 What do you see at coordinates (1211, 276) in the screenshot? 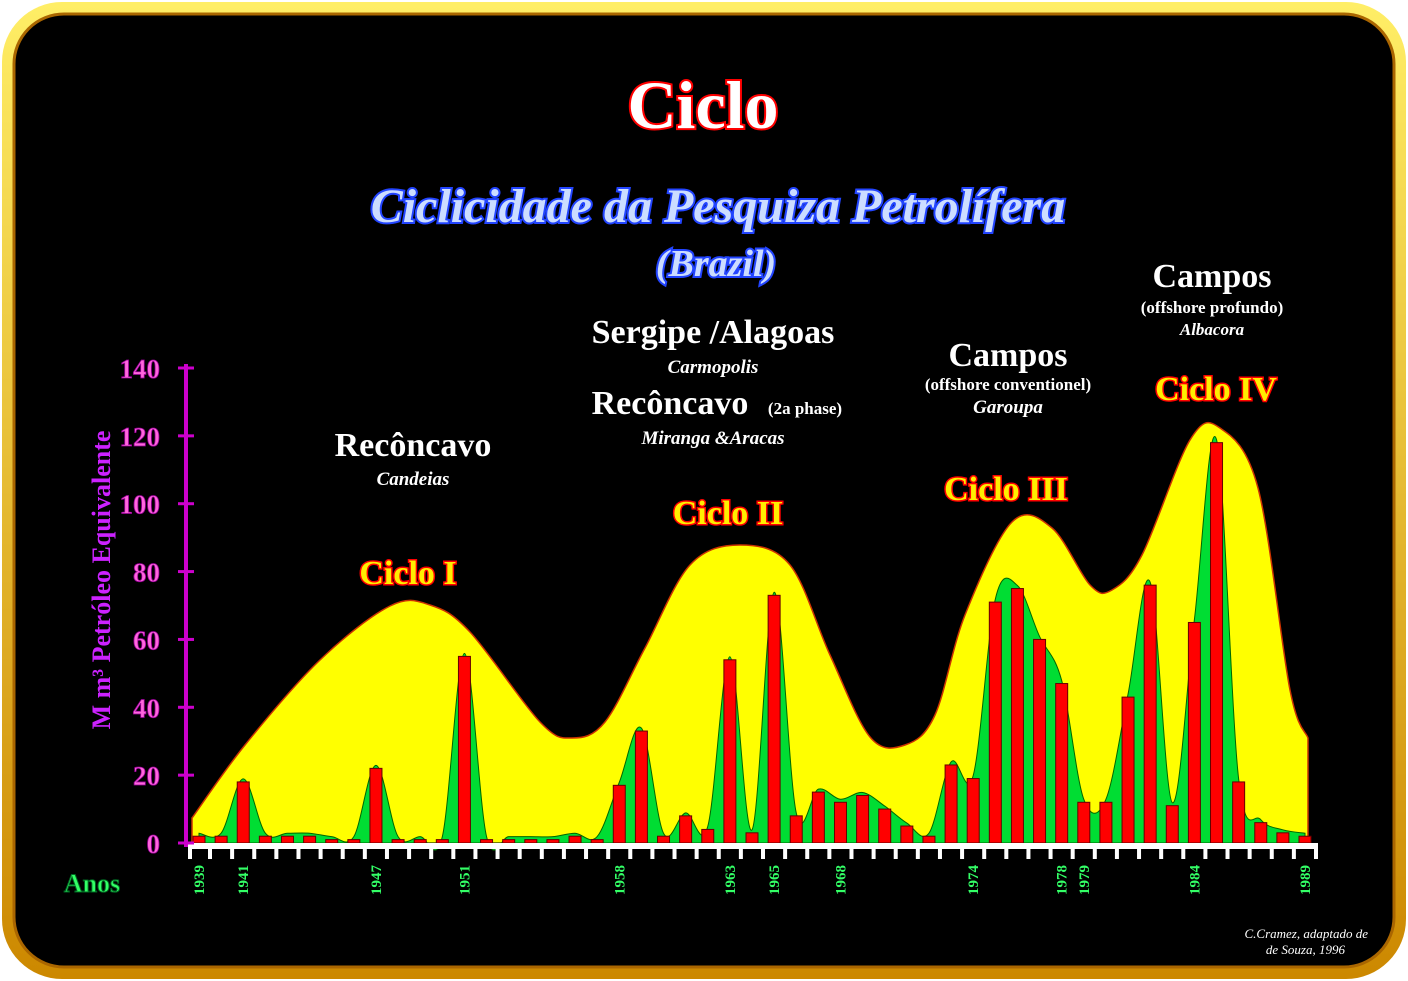
I see `region-label: Campos` at bounding box center [1211, 276].